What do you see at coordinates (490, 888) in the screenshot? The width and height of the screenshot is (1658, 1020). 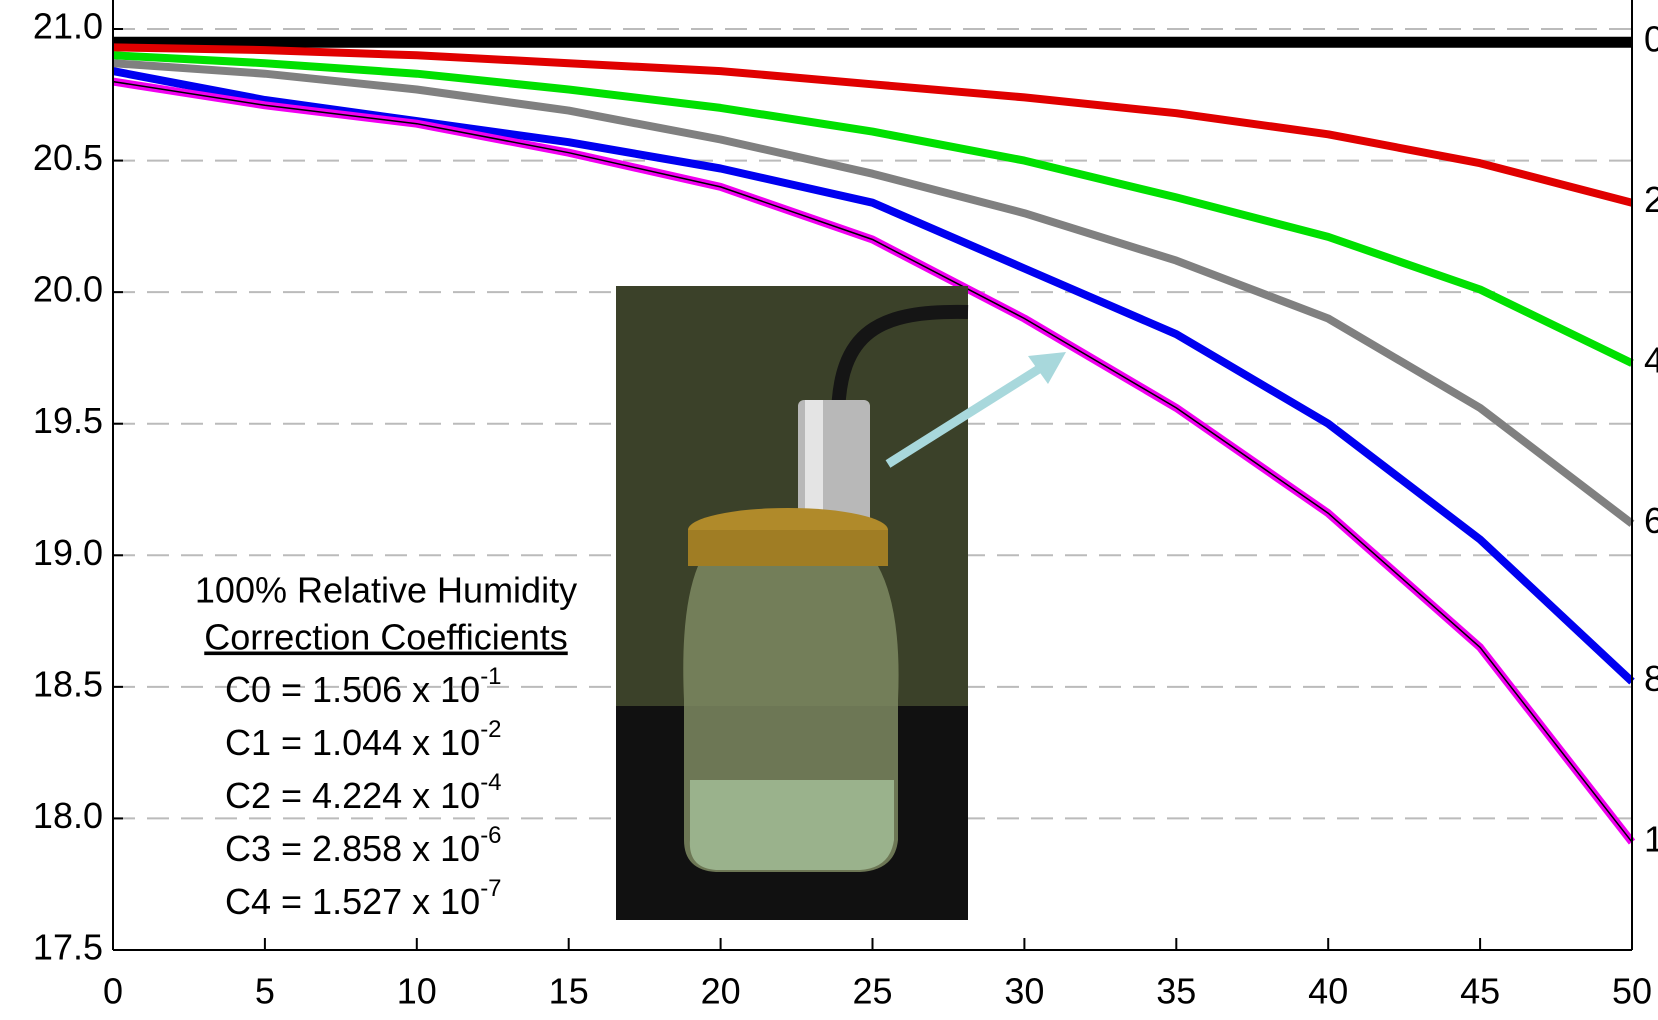 I see `coefficient-exponent: -7` at bounding box center [490, 888].